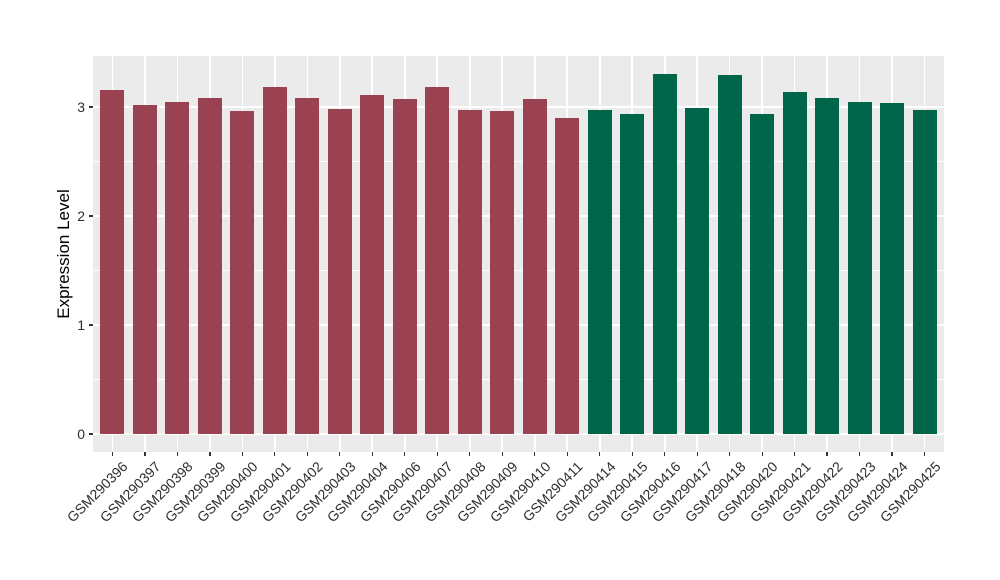  Describe the element at coordinates (81, 107) in the screenshot. I see `y-tick-label: 3` at that location.